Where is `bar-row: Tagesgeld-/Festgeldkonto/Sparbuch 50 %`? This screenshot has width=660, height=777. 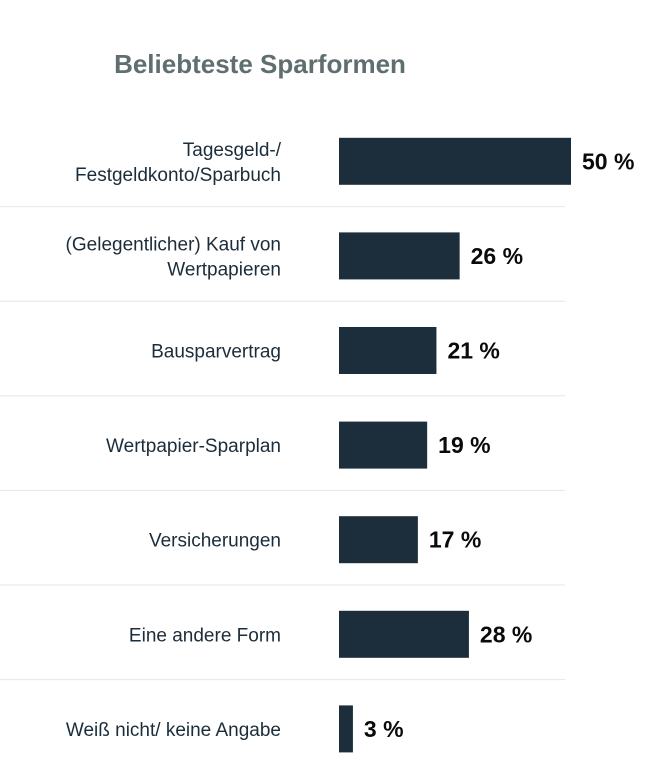
bar-row: Tagesgeld-/Festgeldkonto/Sparbuch 50 % is located at coordinates (317, 172).